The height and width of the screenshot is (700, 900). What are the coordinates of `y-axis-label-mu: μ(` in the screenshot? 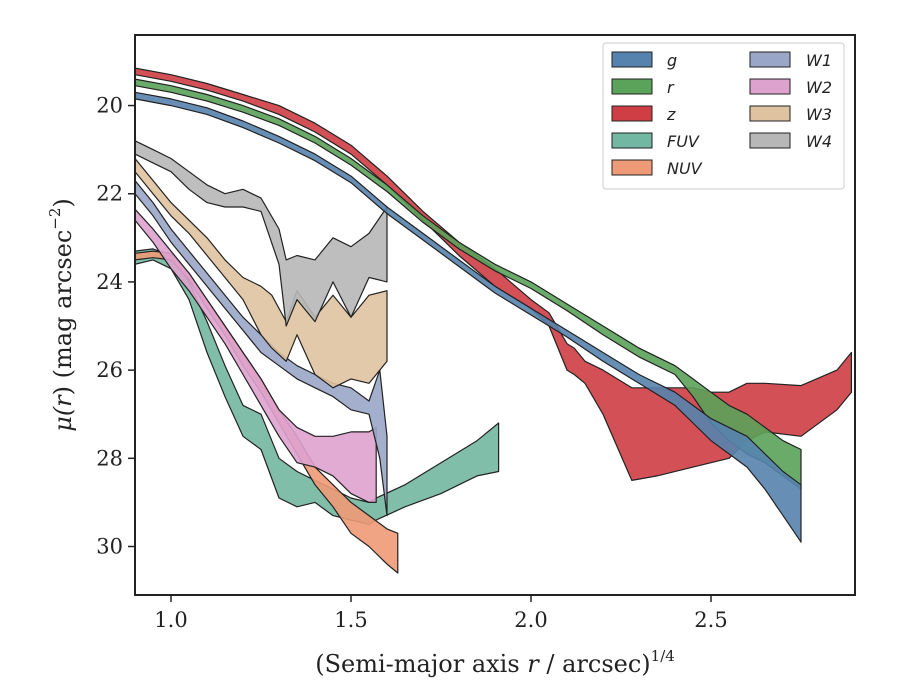 It's located at (63, 419).